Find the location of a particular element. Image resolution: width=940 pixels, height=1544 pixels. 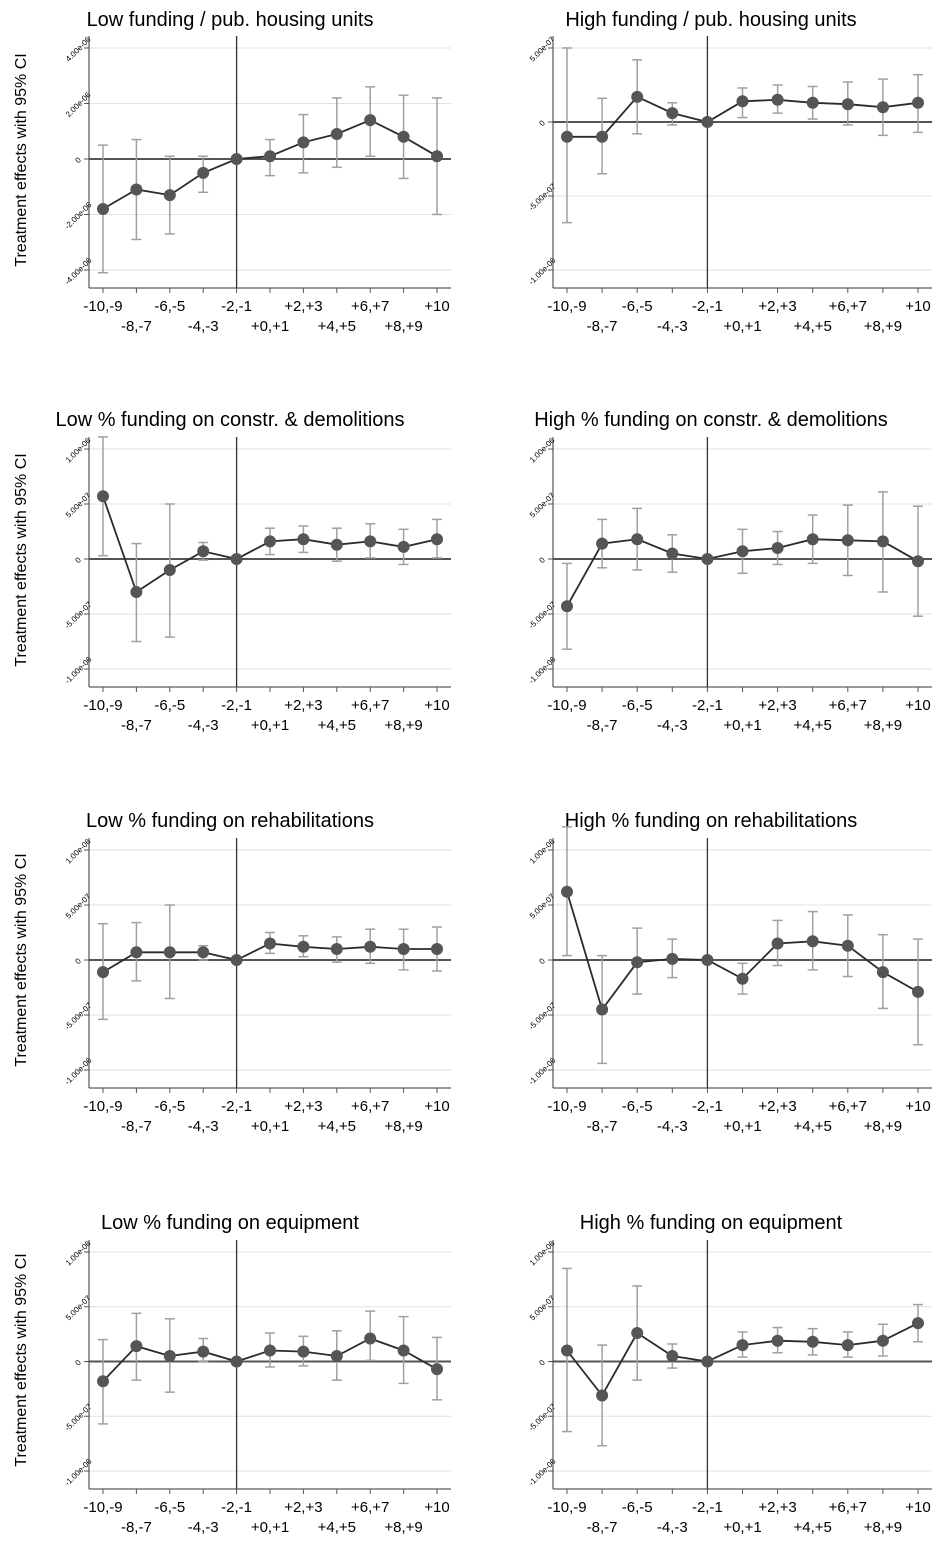

y-axis-label: Treatment effects with 95% CI is located at coordinates (21, 559).